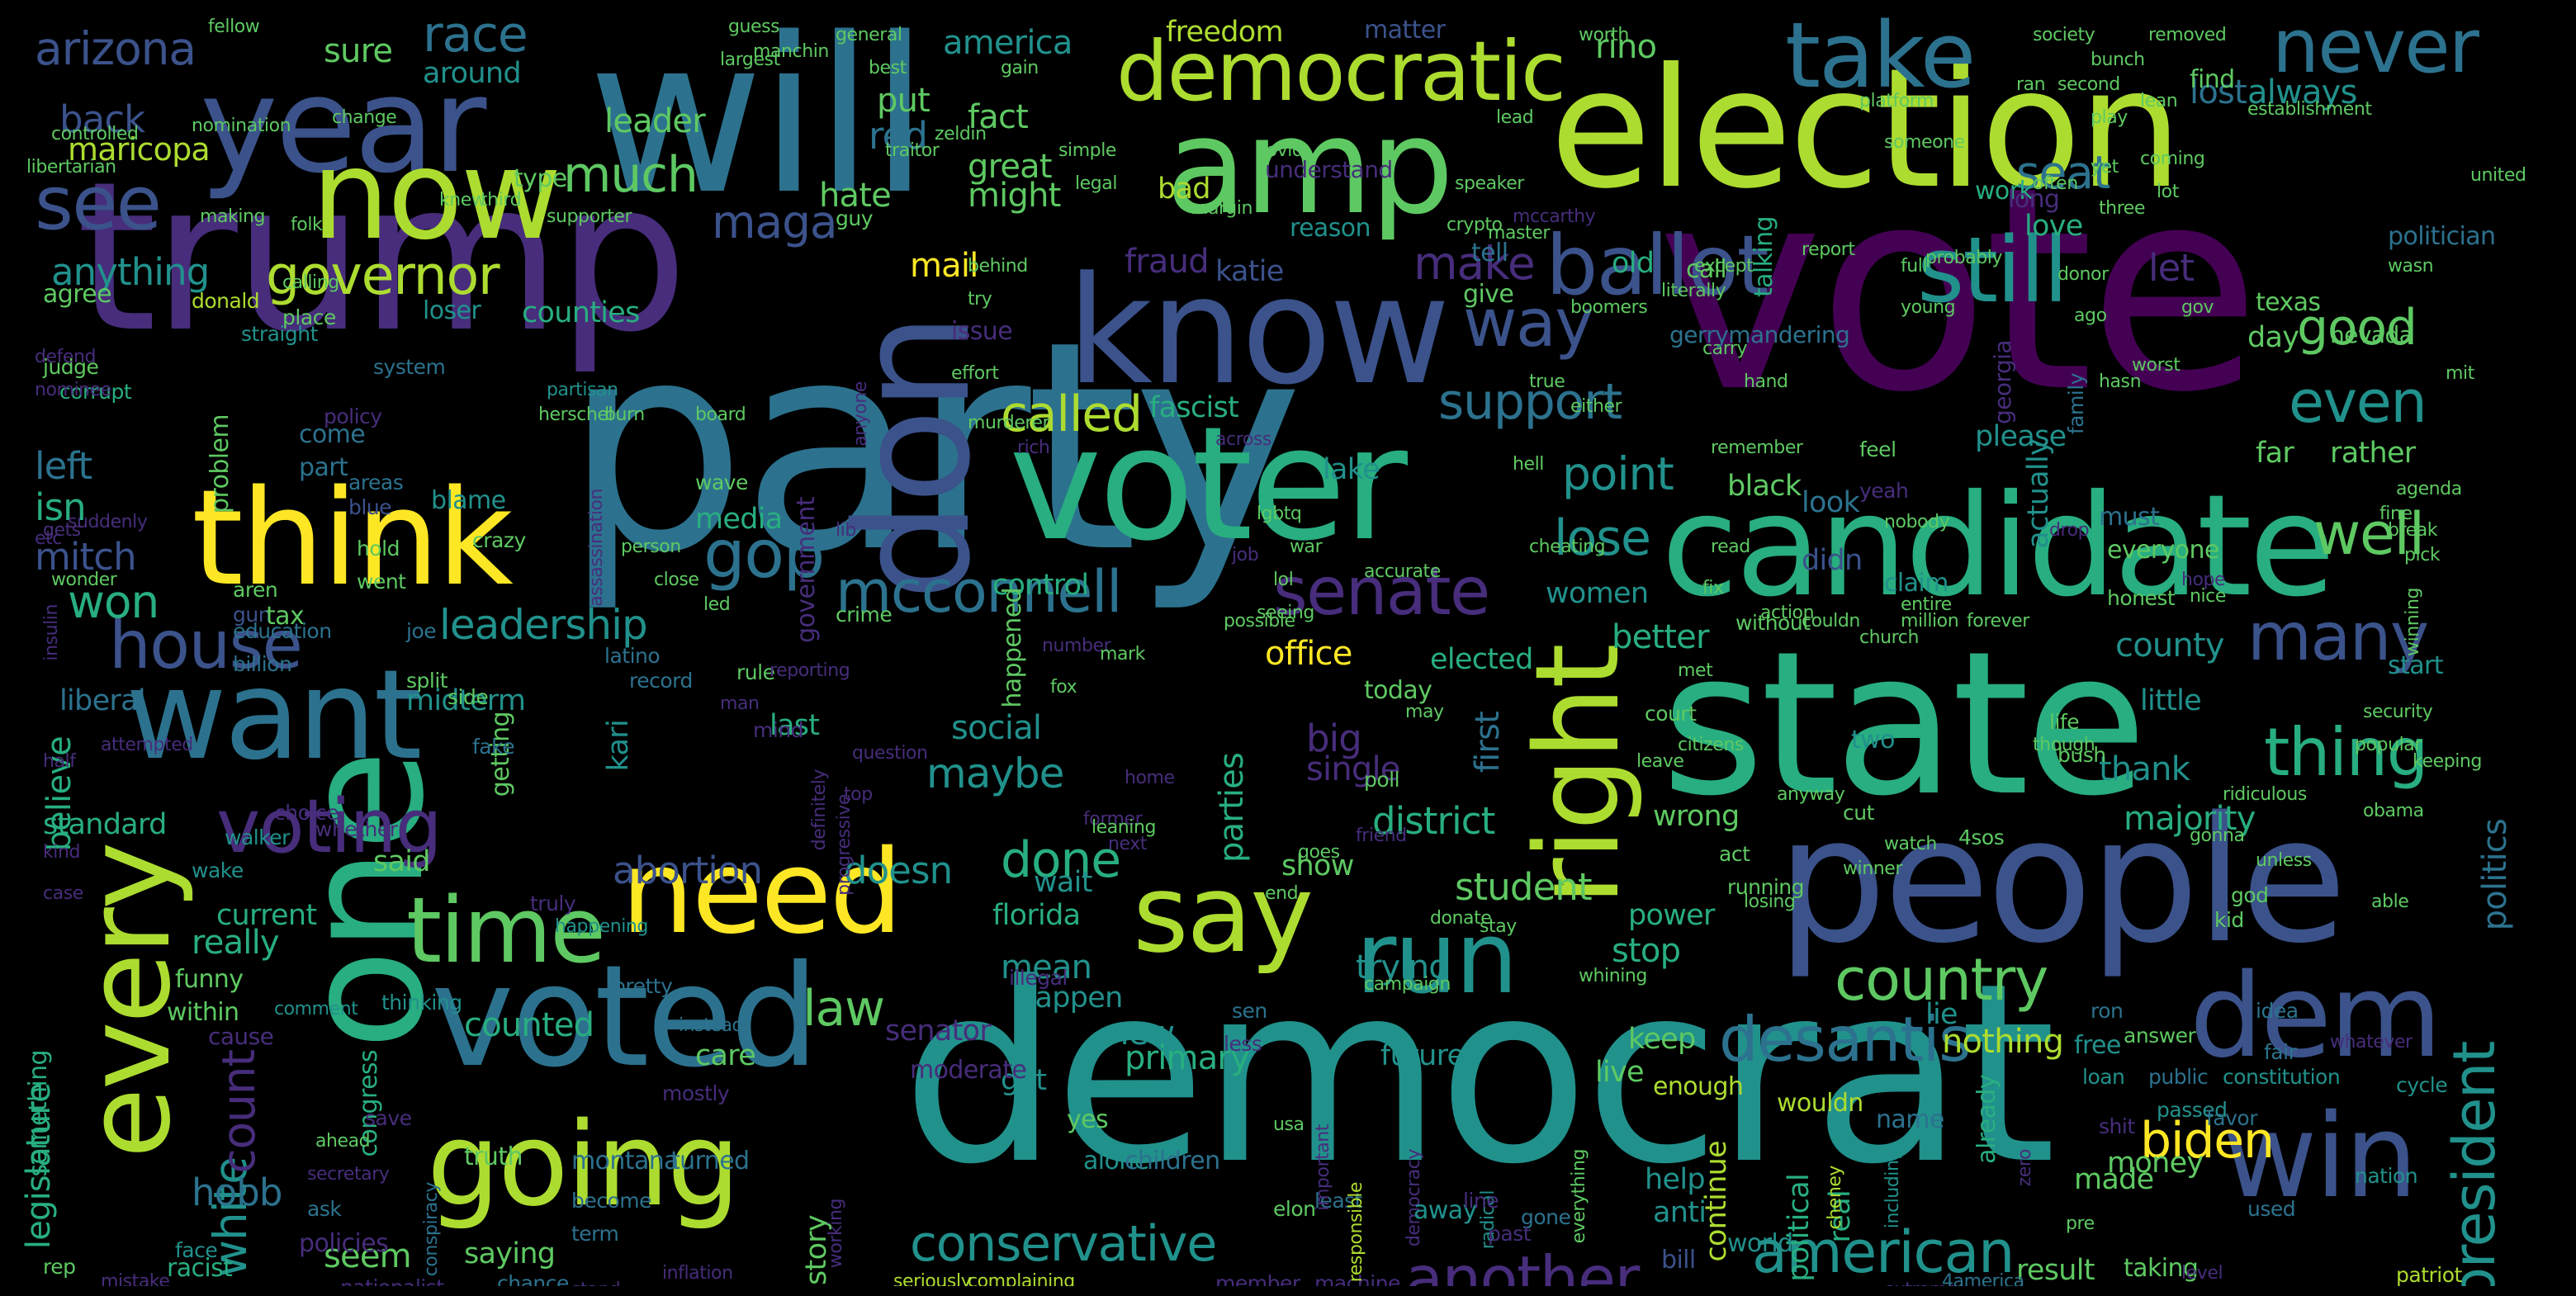  What do you see at coordinates (1167, 262) in the screenshot?
I see `word-fraud: fraud` at bounding box center [1167, 262].